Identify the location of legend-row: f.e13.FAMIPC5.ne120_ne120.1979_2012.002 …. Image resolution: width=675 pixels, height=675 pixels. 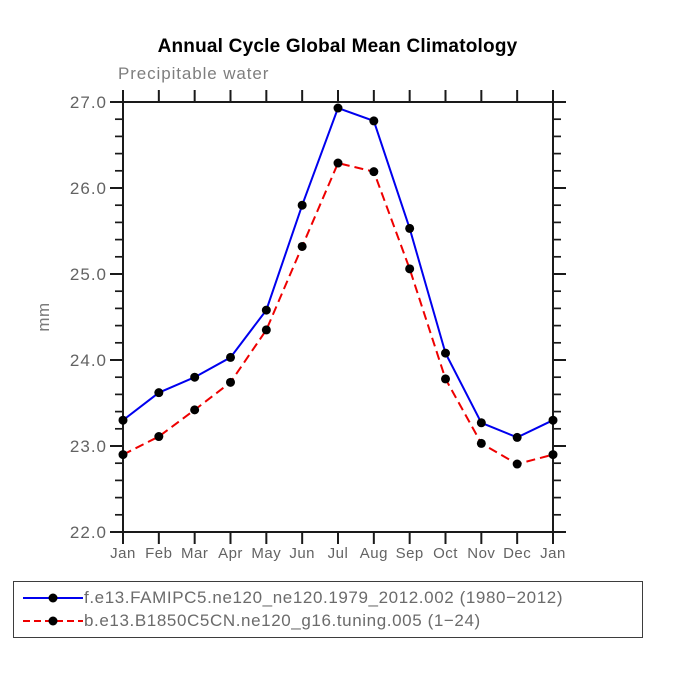
(328, 598).